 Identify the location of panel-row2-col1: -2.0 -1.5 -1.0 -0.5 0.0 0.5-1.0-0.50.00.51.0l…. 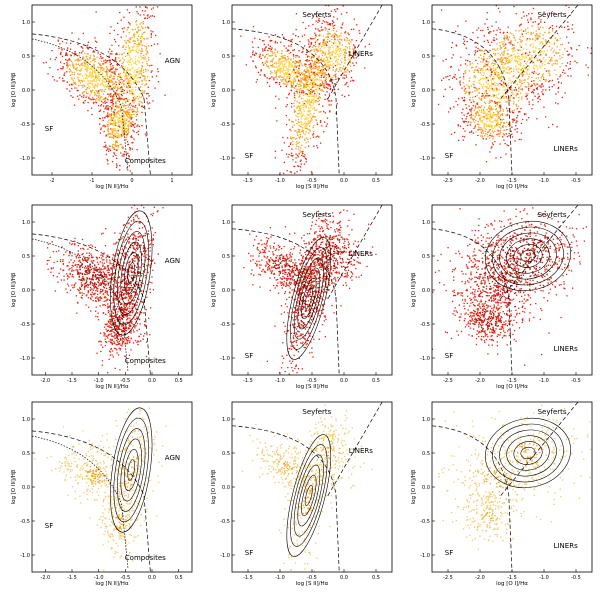
(102, 297).